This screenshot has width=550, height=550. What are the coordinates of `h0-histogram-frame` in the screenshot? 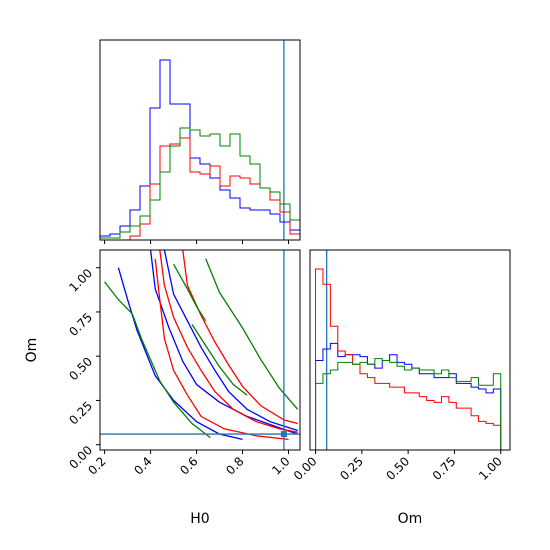 It's located at (200, 140).